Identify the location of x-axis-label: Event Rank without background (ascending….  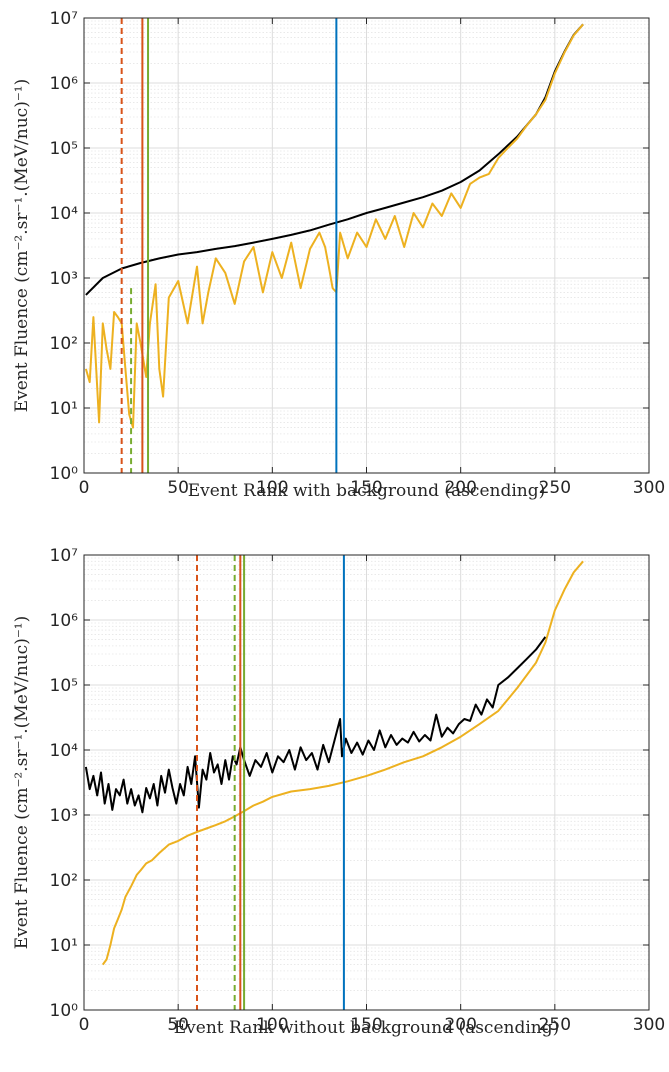
(367, 1028).